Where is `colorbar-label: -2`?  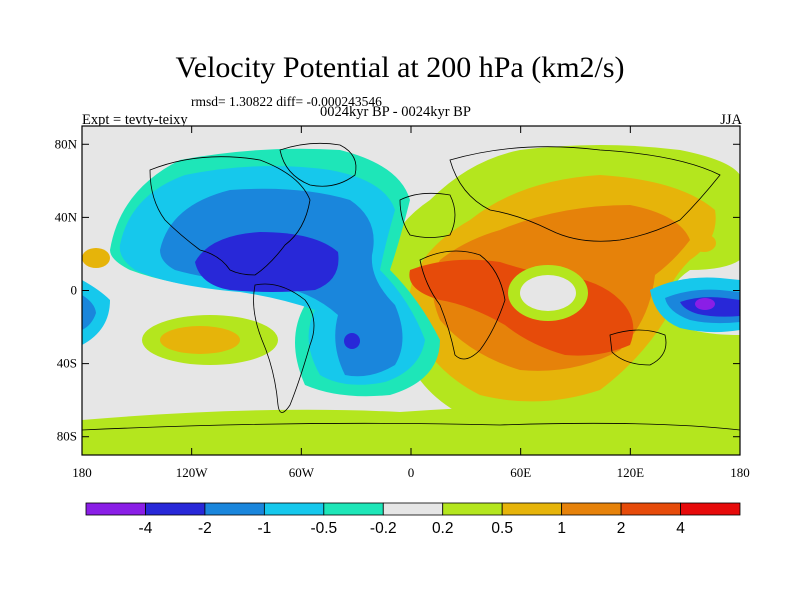
colorbar-label: -2 is located at coordinates (205, 528).